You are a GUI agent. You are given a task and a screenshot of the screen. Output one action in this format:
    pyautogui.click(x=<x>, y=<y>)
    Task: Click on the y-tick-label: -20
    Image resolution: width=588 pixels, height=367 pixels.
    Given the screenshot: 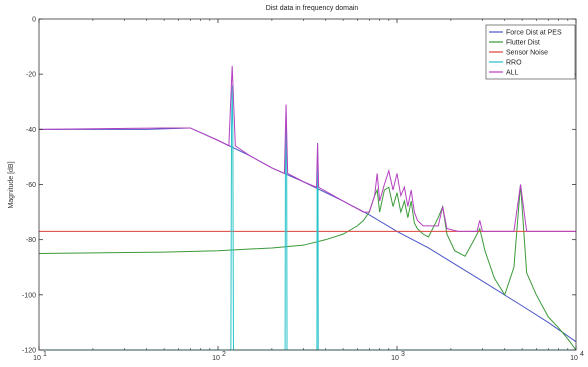 What is the action you would take?
    pyautogui.click(x=31, y=75)
    